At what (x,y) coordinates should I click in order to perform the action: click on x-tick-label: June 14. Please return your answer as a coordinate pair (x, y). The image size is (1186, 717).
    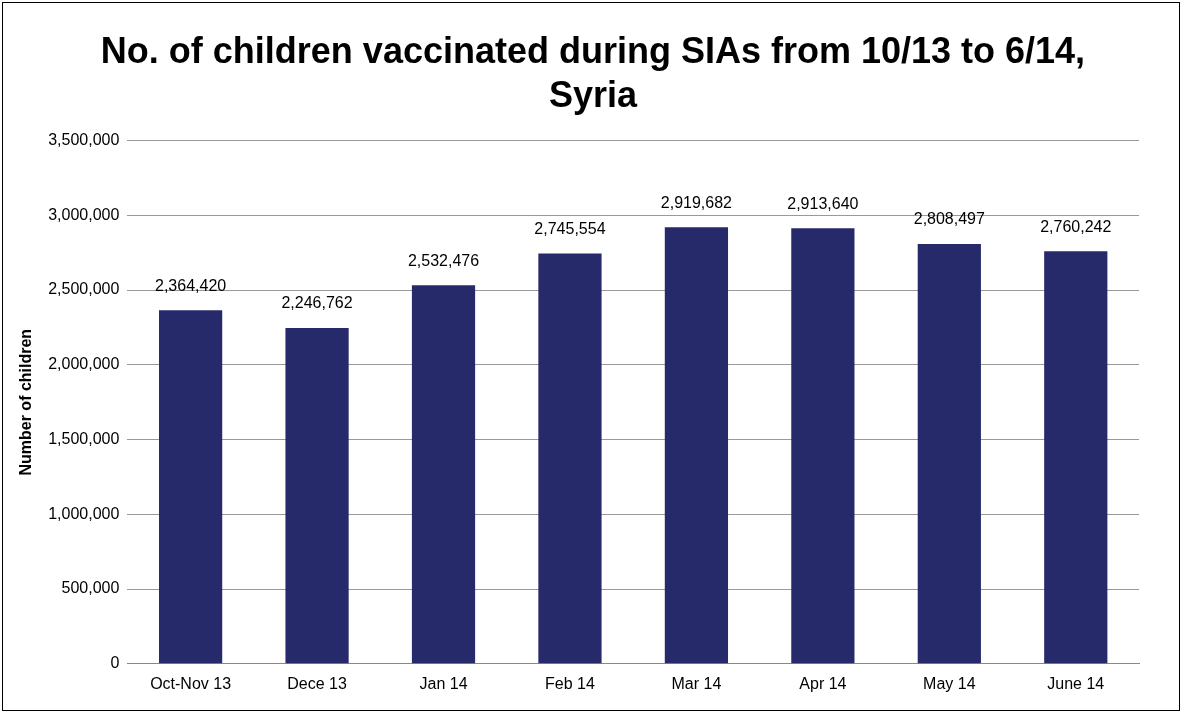
    Looking at the image, I should click on (1076, 683).